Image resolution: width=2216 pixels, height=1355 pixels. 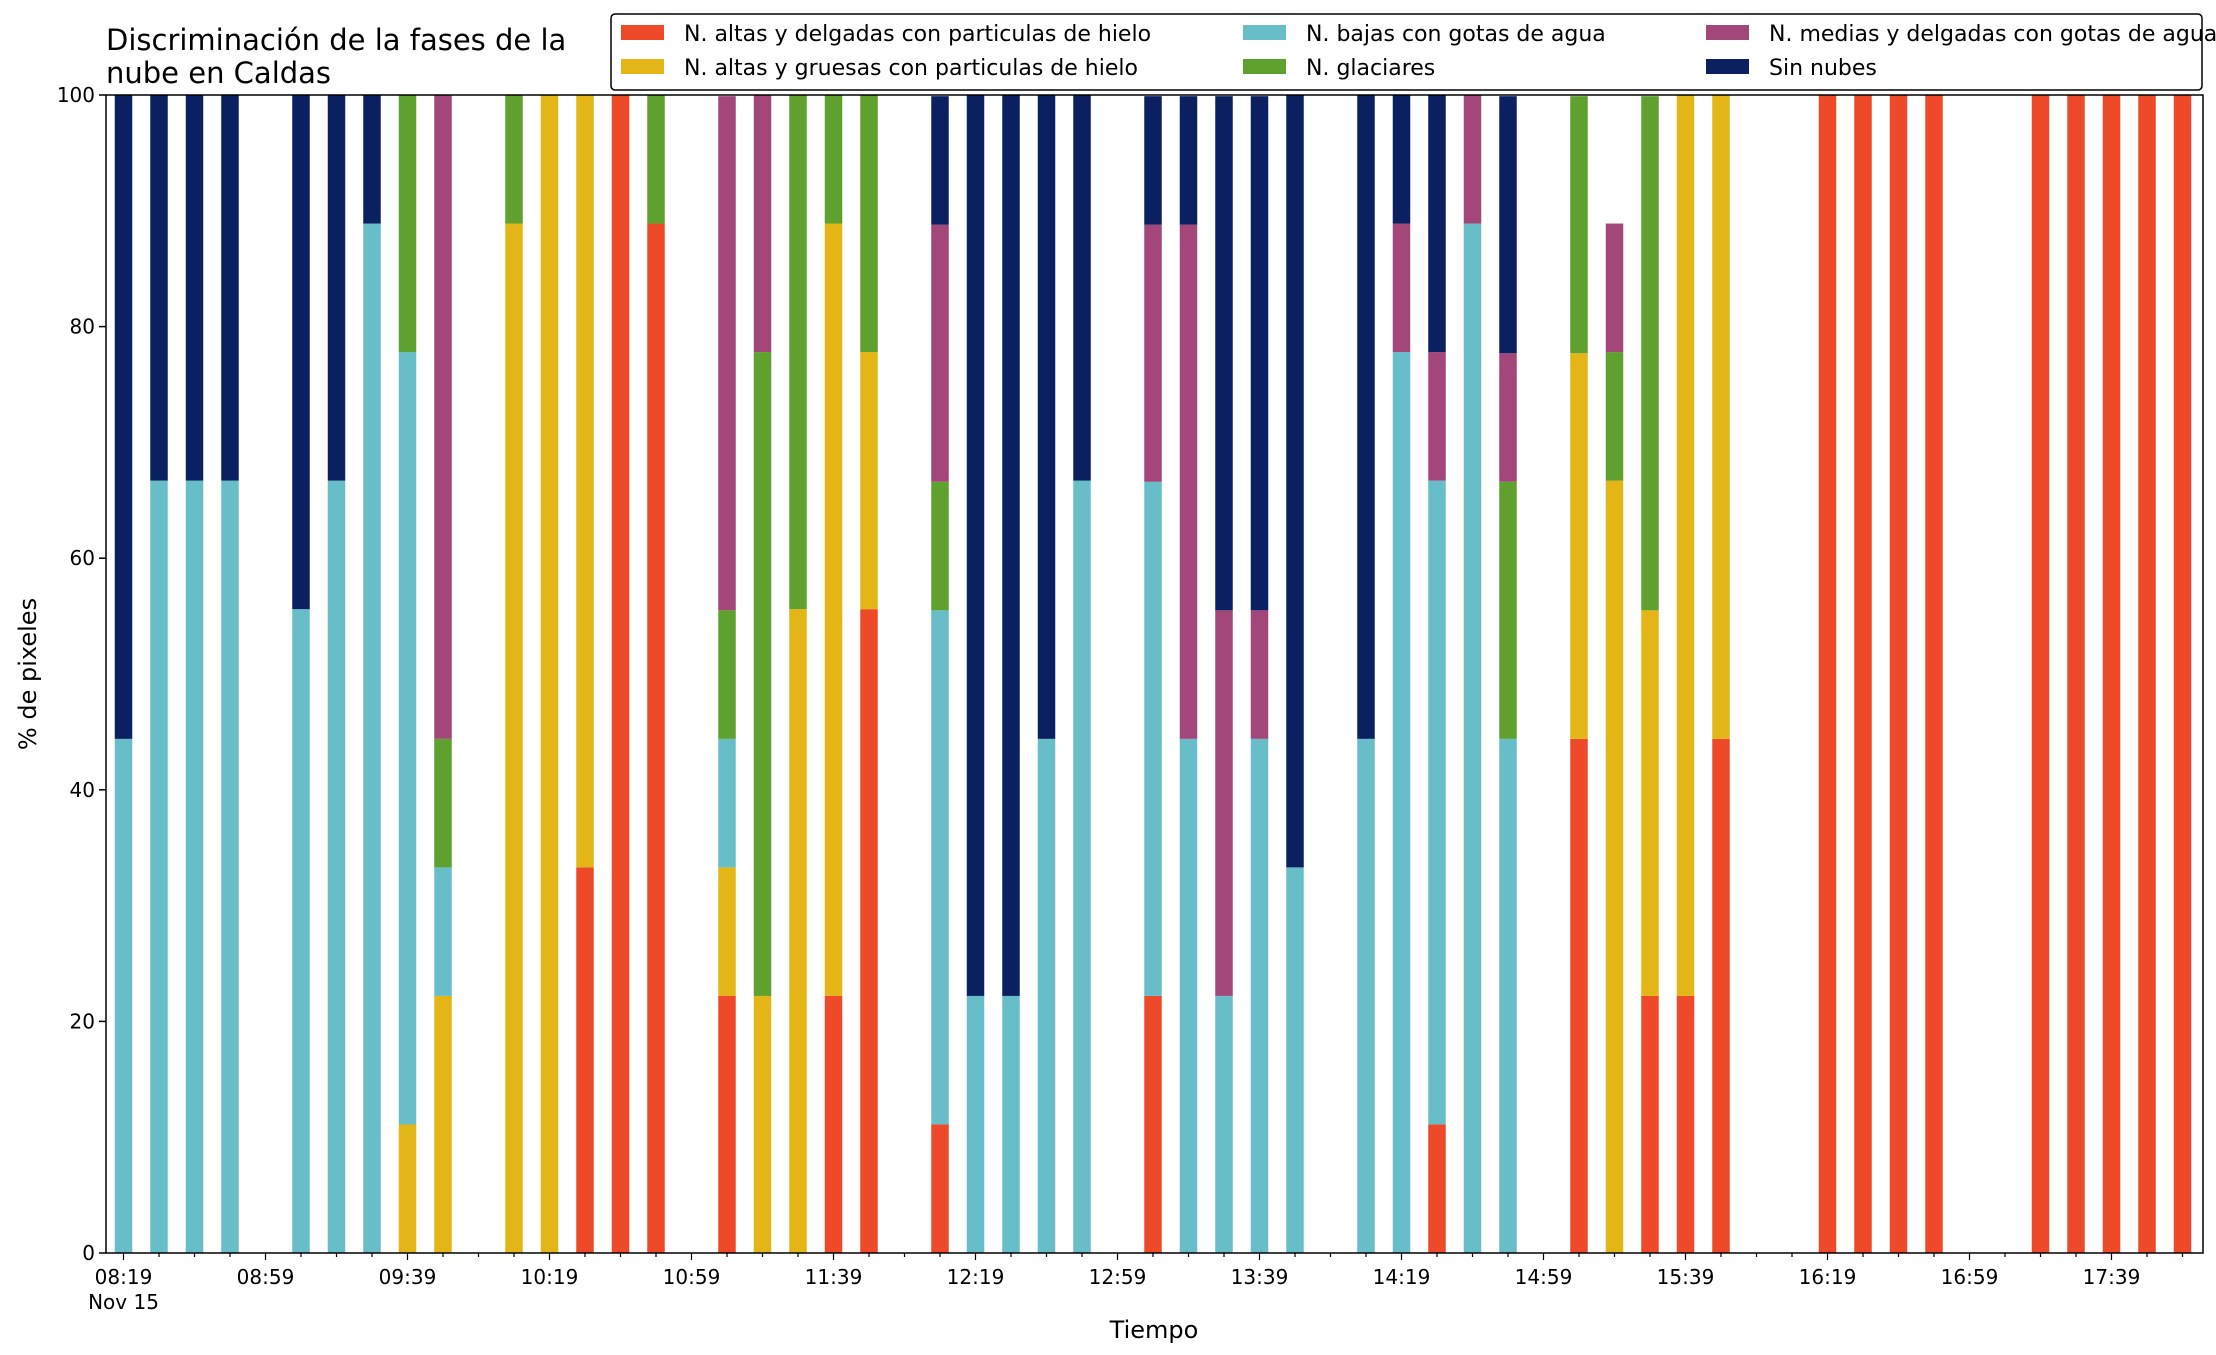 What do you see at coordinates (28, 674) in the screenshot?
I see `y-axis-title: % de pixeles` at bounding box center [28, 674].